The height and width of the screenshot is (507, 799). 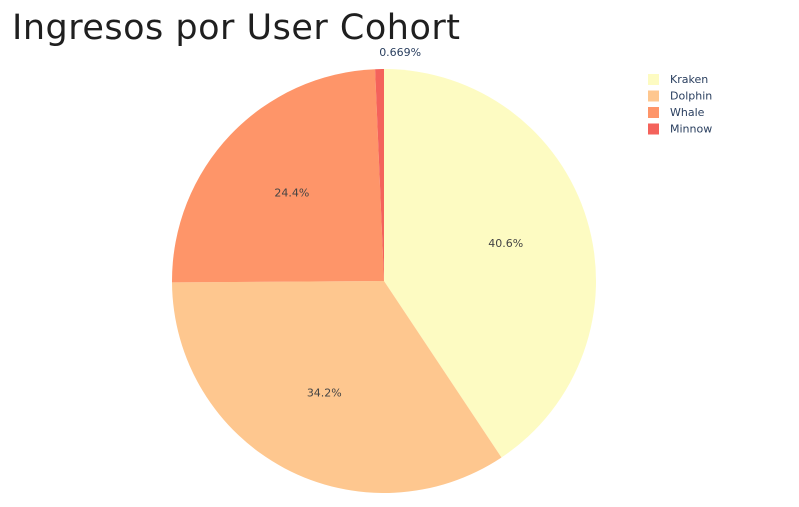 What do you see at coordinates (691, 96) in the screenshot?
I see `legend-label-dolphin: Dolphin` at bounding box center [691, 96].